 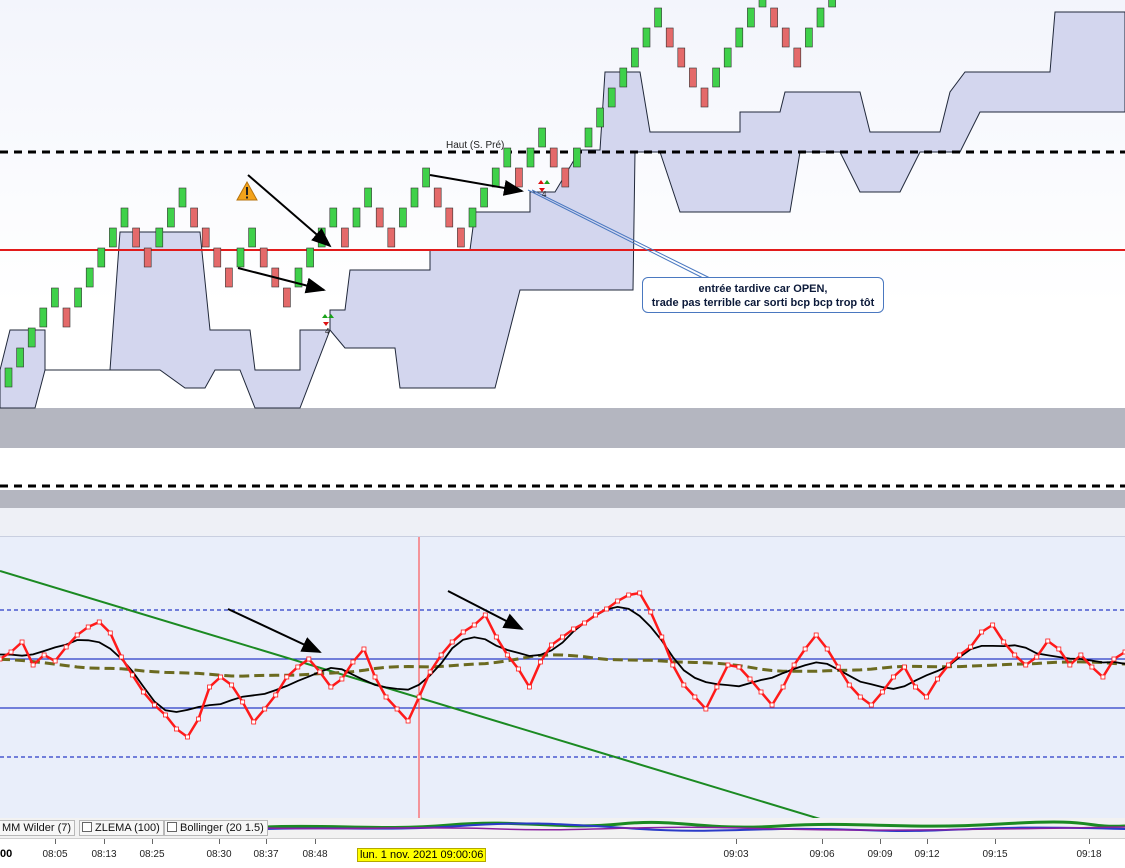 I want to click on mini-indicator-strip, so click(x=694, y=826).